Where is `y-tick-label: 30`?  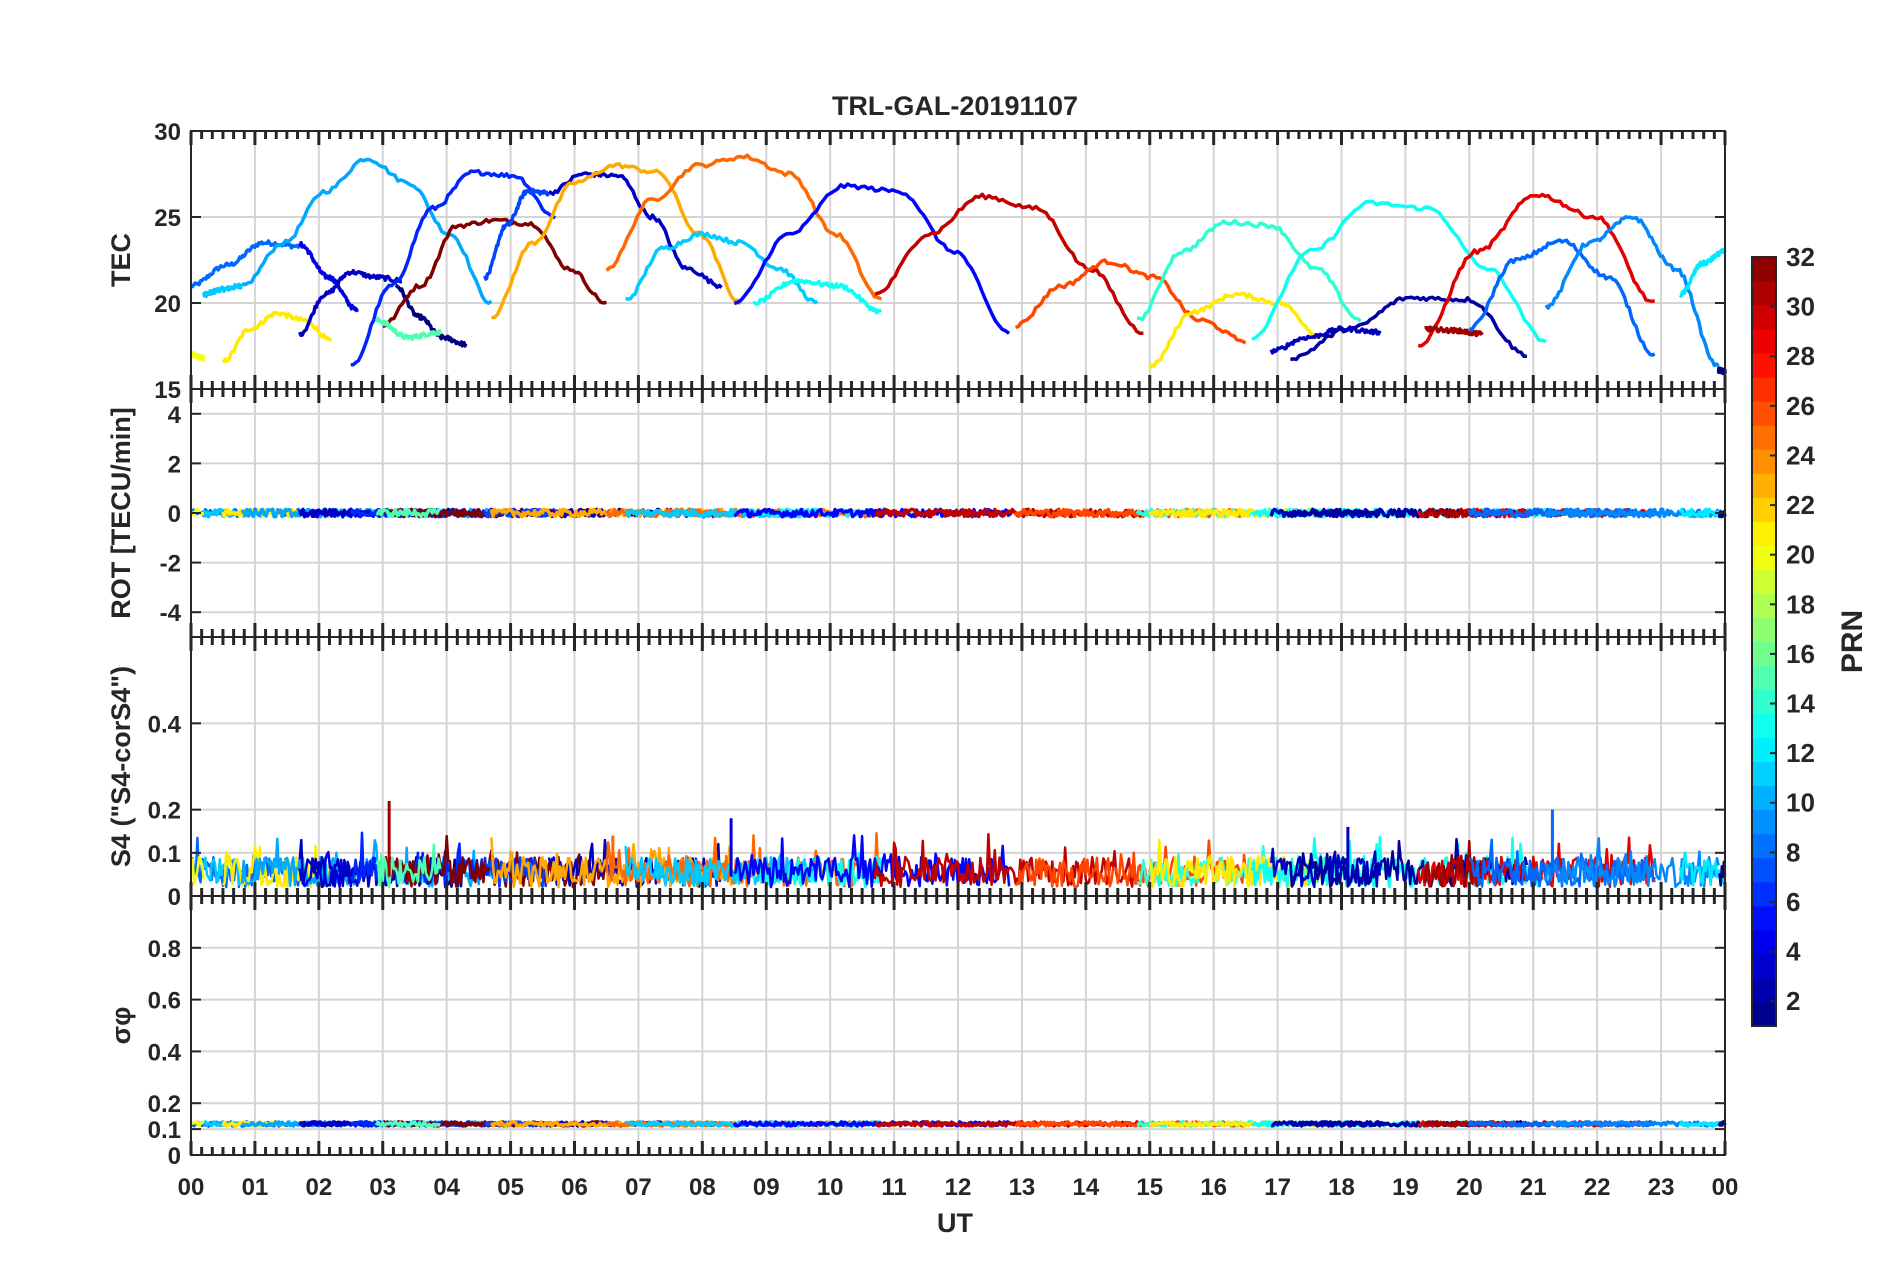 y-tick-label: 30 is located at coordinates (167, 132).